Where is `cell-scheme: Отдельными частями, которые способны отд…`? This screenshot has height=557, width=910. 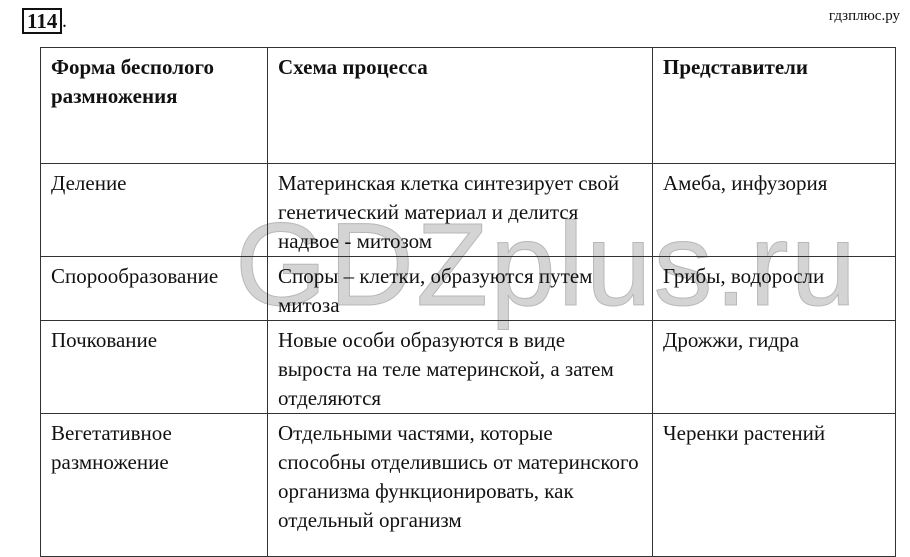 cell-scheme: Отдельными частями, которые способны отд… is located at coordinates (460, 485).